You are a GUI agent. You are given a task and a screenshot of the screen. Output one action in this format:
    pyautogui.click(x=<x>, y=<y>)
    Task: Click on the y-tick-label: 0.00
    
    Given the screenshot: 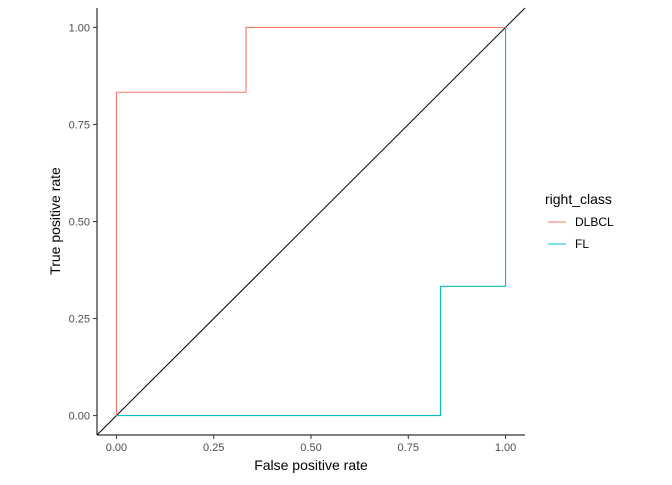 What is the action you would take?
    pyautogui.click(x=79, y=417)
    